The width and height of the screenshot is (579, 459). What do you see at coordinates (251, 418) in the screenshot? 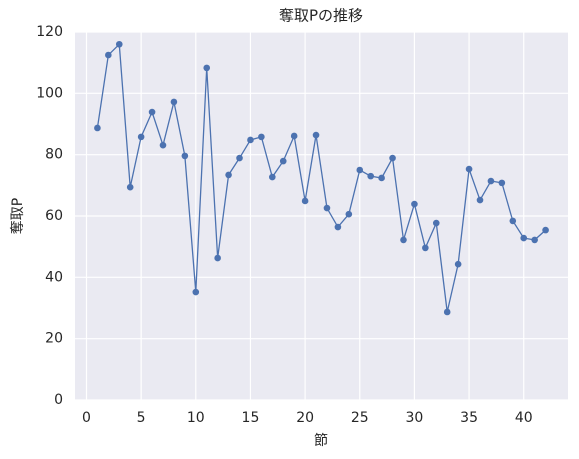
I see `x-tick-label: 15` at bounding box center [251, 418].